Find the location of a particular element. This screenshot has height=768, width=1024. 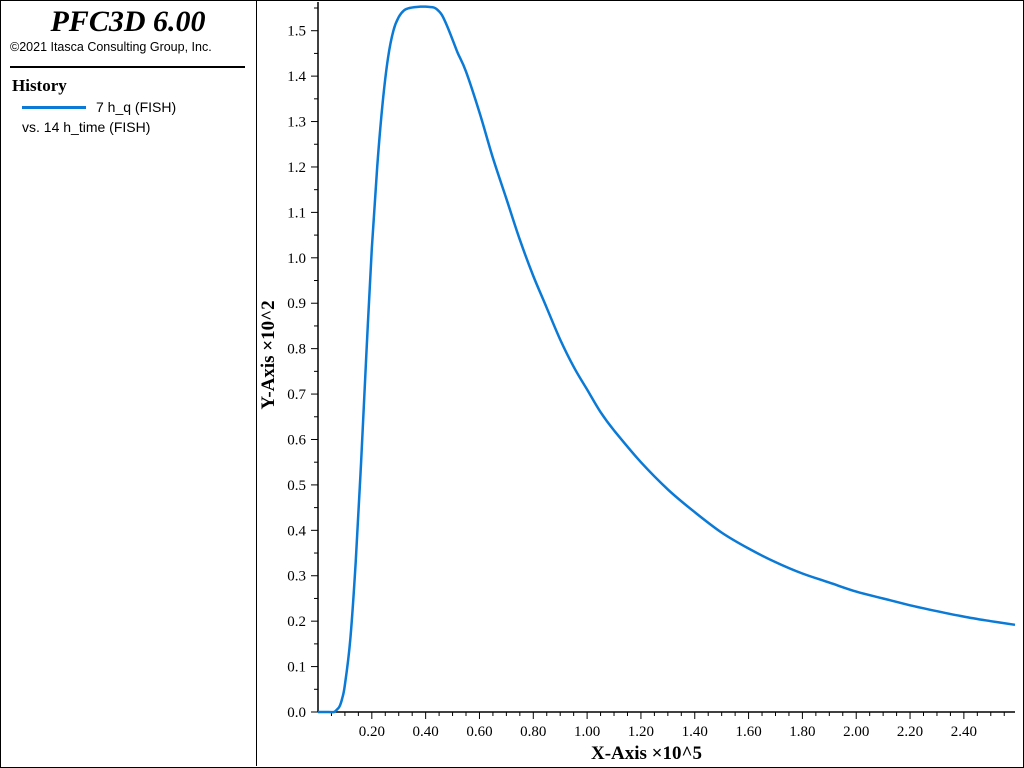

x-tick-label: 2.40 is located at coordinates (964, 732).